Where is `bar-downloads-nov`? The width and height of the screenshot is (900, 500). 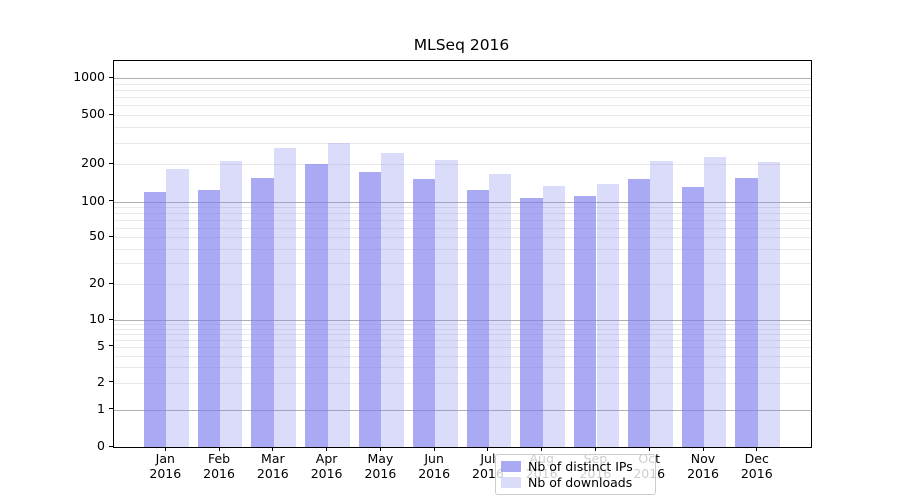
bar-downloads-nov is located at coordinates (715, 301).